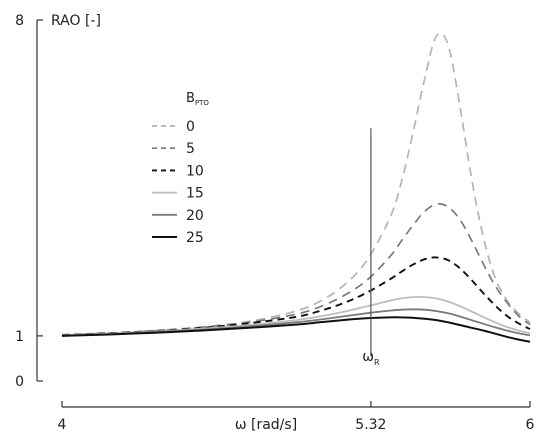 The height and width of the screenshot is (439, 550). I want to click on resonance-label: ωR, so click(371, 358).